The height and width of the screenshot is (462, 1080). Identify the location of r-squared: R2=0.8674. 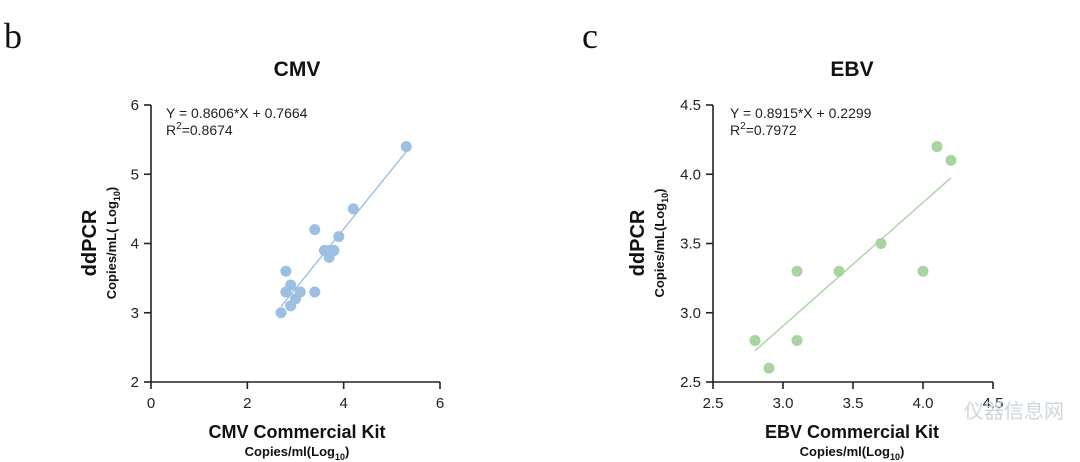
(199, 129).